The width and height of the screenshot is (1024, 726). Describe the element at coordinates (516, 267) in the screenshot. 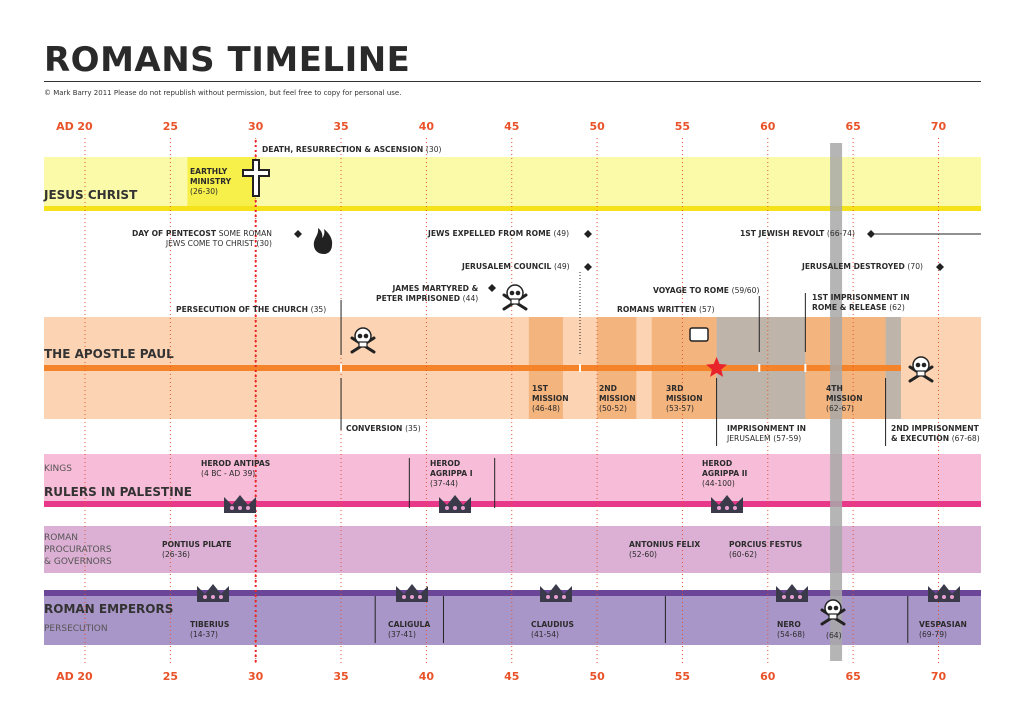

I see `event-jerusalem-council: JERUSALEM COUNCIL (49)` at that location.